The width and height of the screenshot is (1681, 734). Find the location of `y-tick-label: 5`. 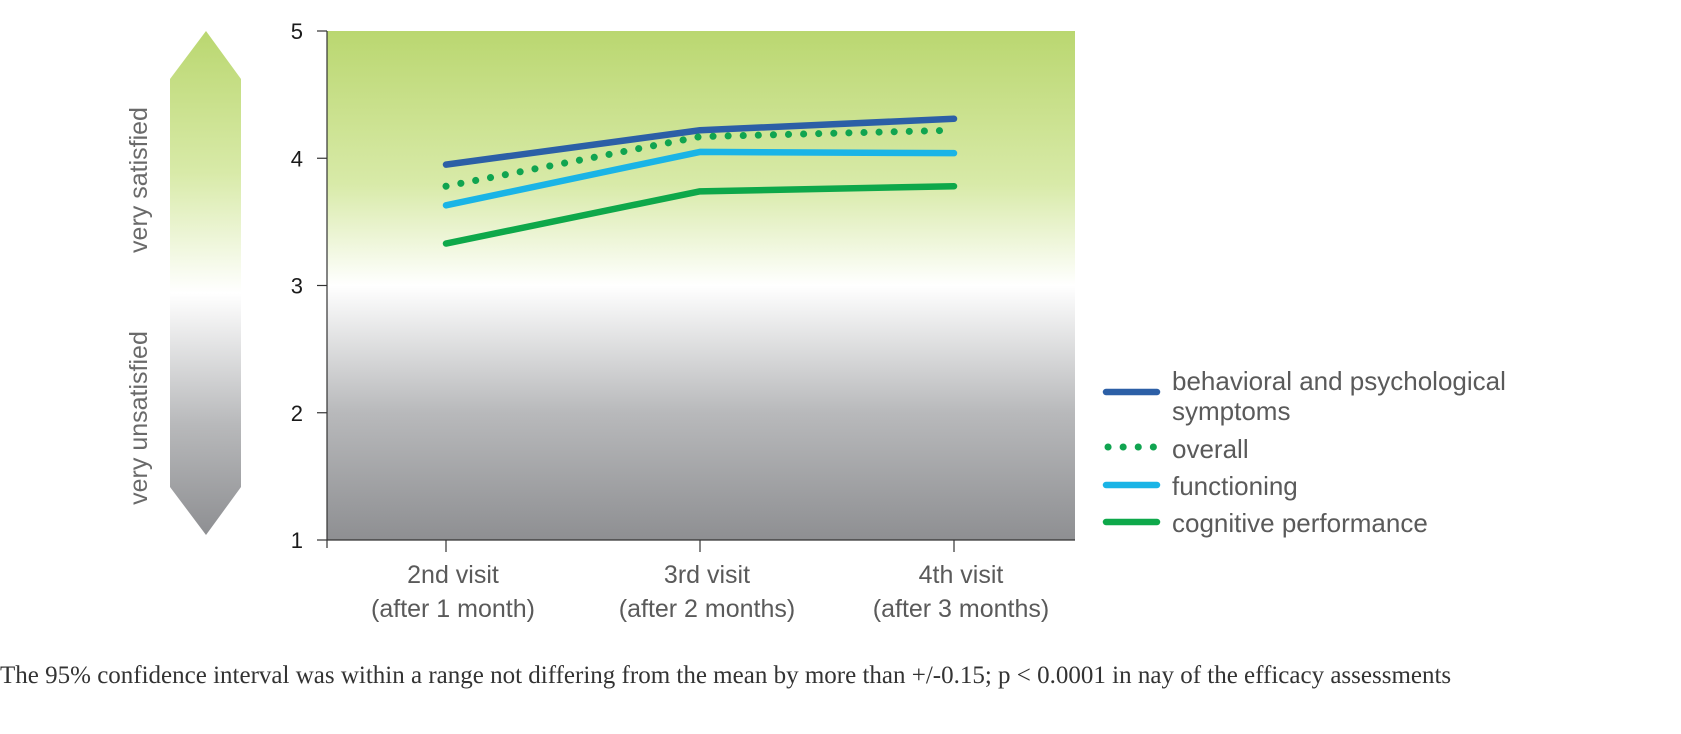

y-tick-label: 5 is located at coordinates (297, 31).